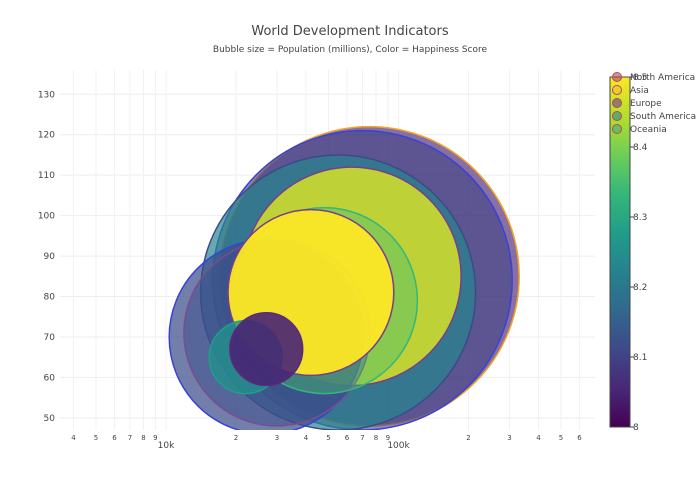 The image size is (700, 494). What do you see at coordinates (50, 257) in the screenshot?
I see `y-tick-label: 90` at bounding box center [50, 257].